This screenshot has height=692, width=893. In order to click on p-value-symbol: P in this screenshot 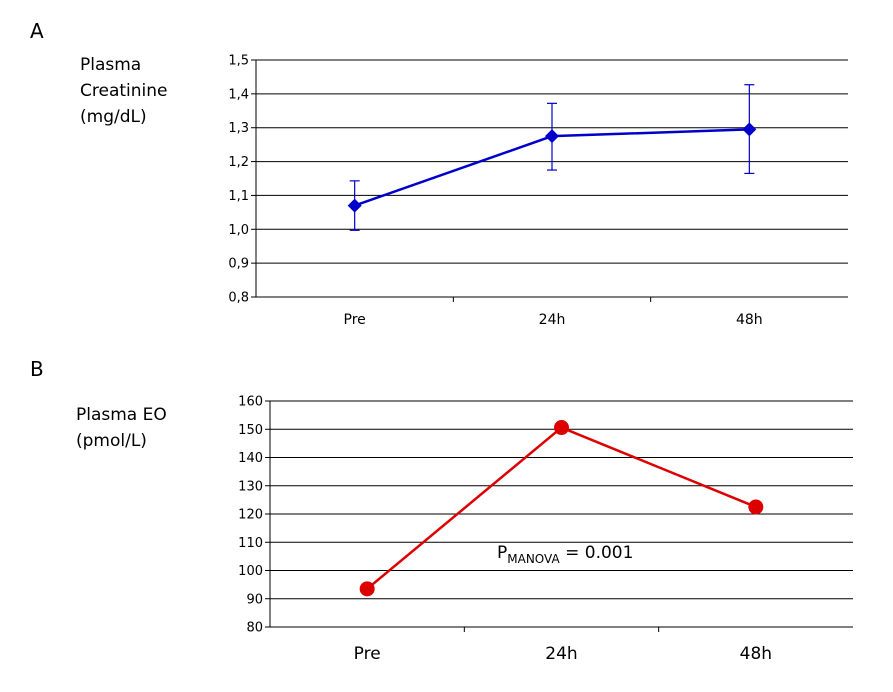, I will do `click(502, 553)`.